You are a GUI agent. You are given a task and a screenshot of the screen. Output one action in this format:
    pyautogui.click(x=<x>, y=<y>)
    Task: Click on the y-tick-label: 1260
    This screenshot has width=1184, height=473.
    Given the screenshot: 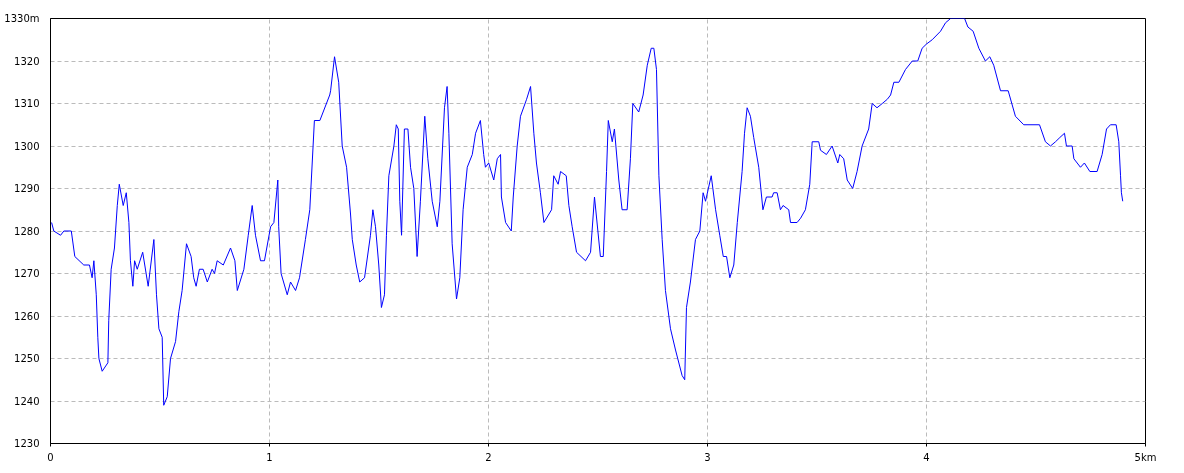 What is the action you would take?
    pyautogui.click(x=27, y=316)
    